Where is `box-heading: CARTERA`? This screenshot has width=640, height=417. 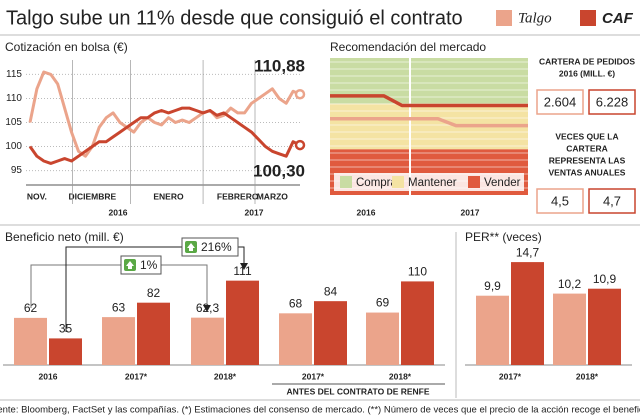 box-heading: CARTERA is located at coordinates (587, 148).